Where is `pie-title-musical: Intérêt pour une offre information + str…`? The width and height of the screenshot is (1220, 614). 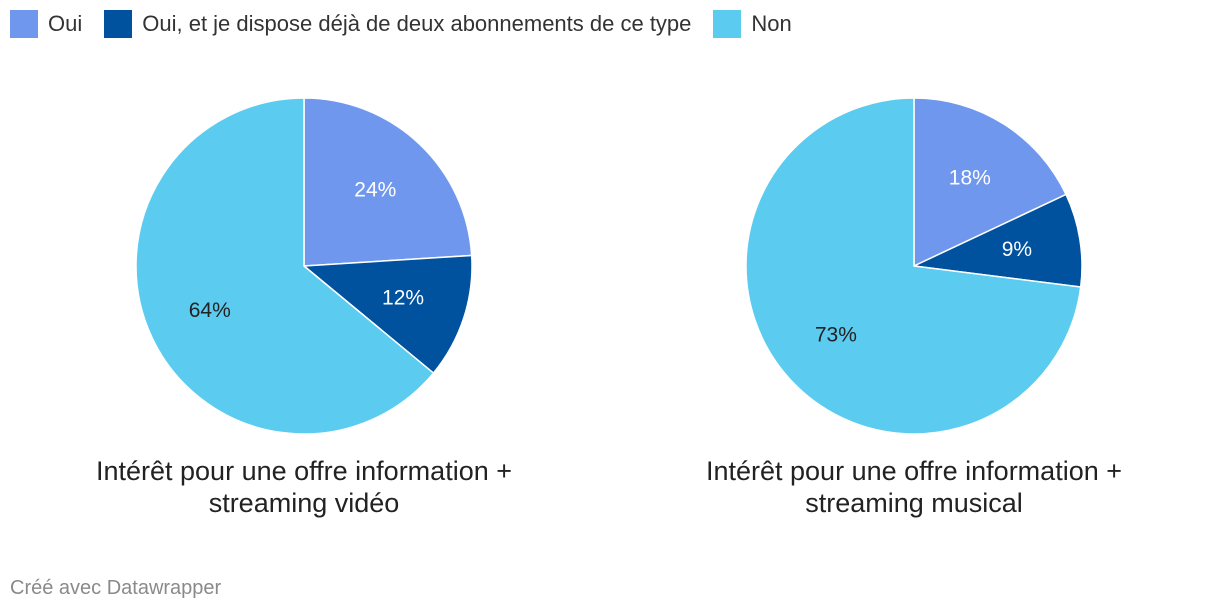 pie-title-musical: Intérêt pour une offre information + str… is located at coordinates (913, 487).